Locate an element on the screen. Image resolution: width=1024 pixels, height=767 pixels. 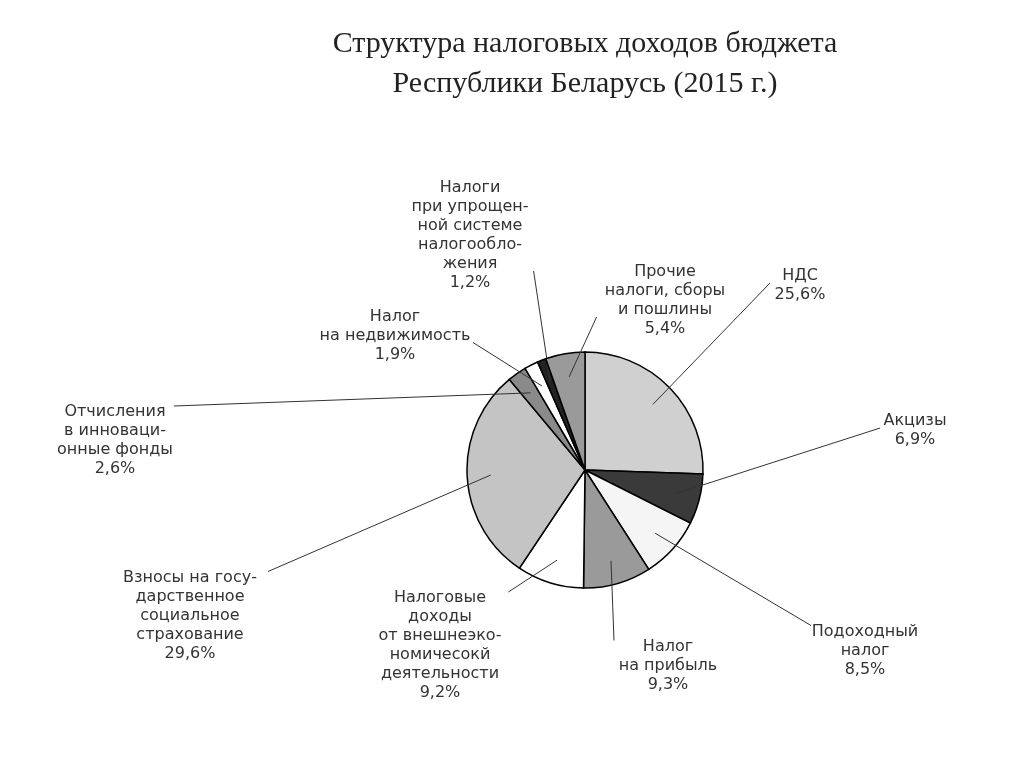
data-label: 5,4% is located at coordinates (665, 328).